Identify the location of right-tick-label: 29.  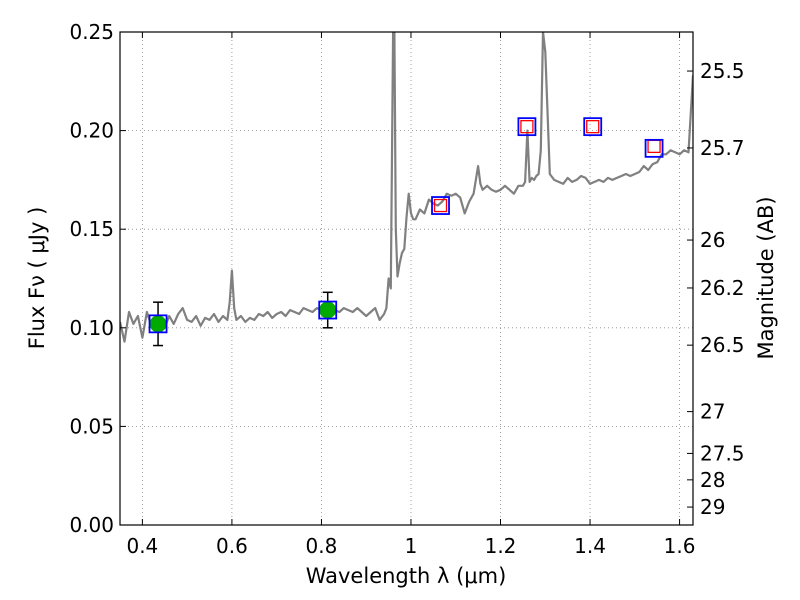
(712, 507).